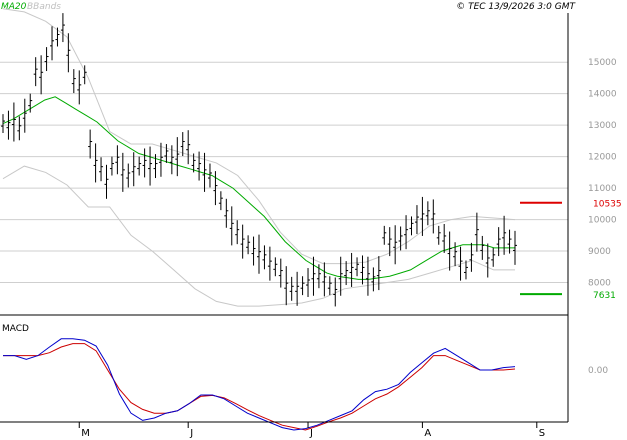 The width and height of the screenshot is (627, 440). Describe the element at coordinates (516, 7) in the screenshot. I see `copyright-label: © TEC 13/9/2026 3:0 GMT` at that location.